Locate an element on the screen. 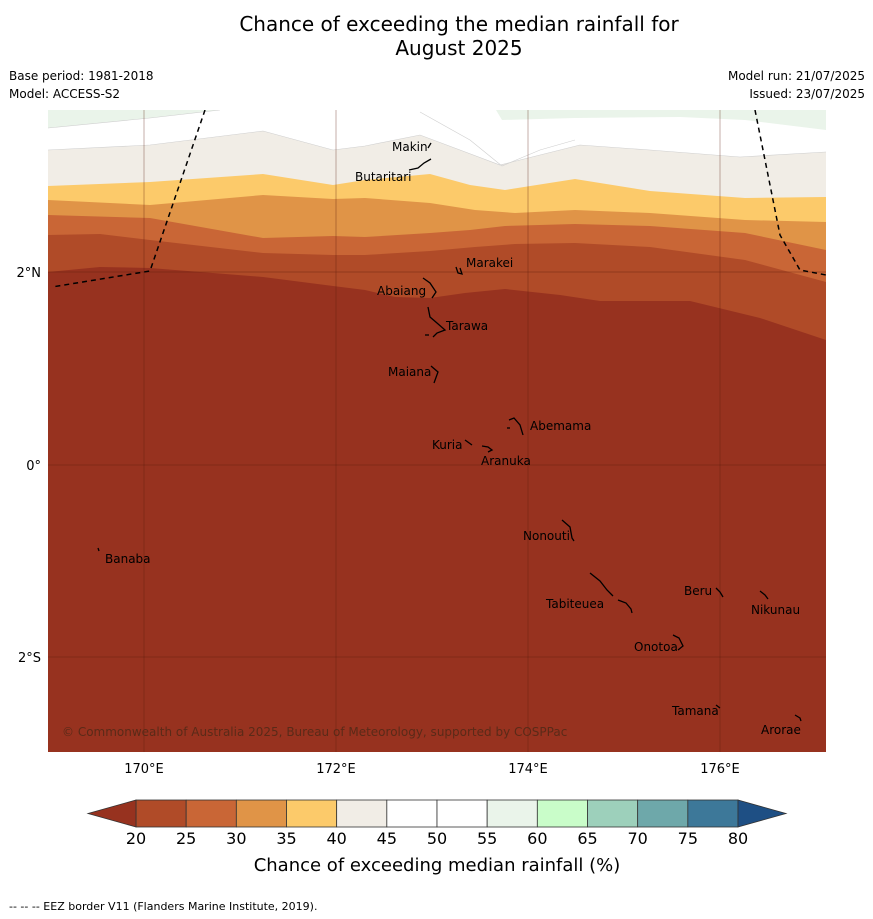 The width and height of the screenshot is (873, 919). lon-label: 172°E is located at coordinates (336, 769).